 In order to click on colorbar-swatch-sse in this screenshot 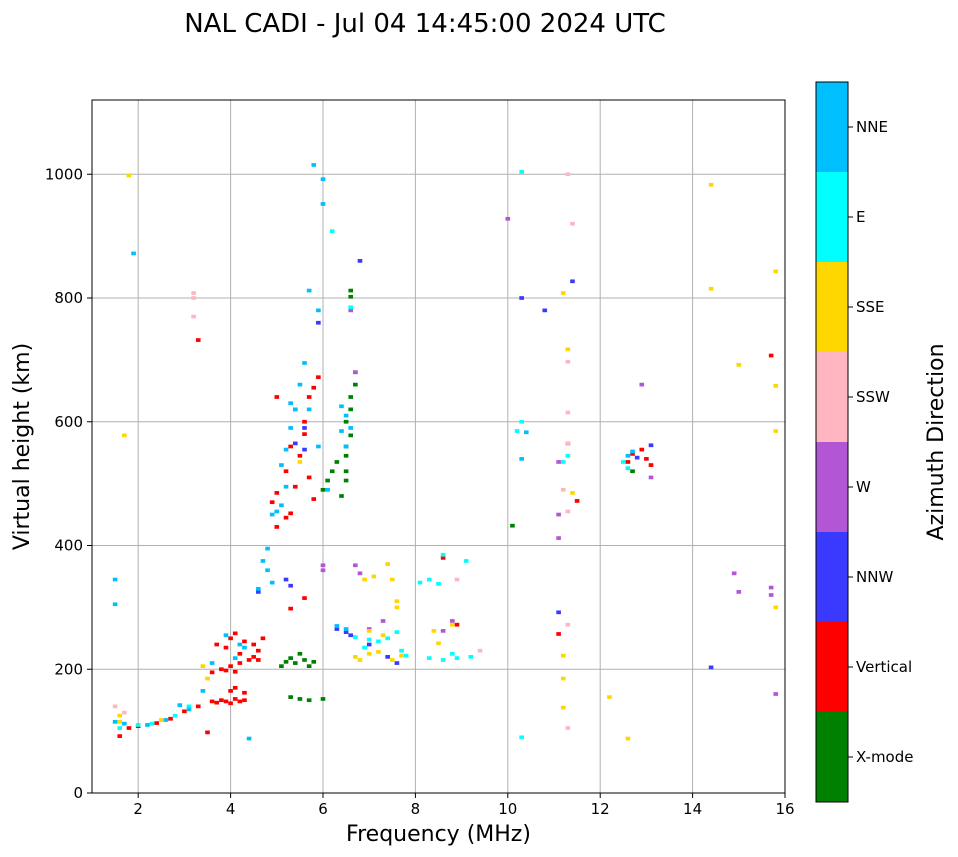, I will do `click(832, 307)`.